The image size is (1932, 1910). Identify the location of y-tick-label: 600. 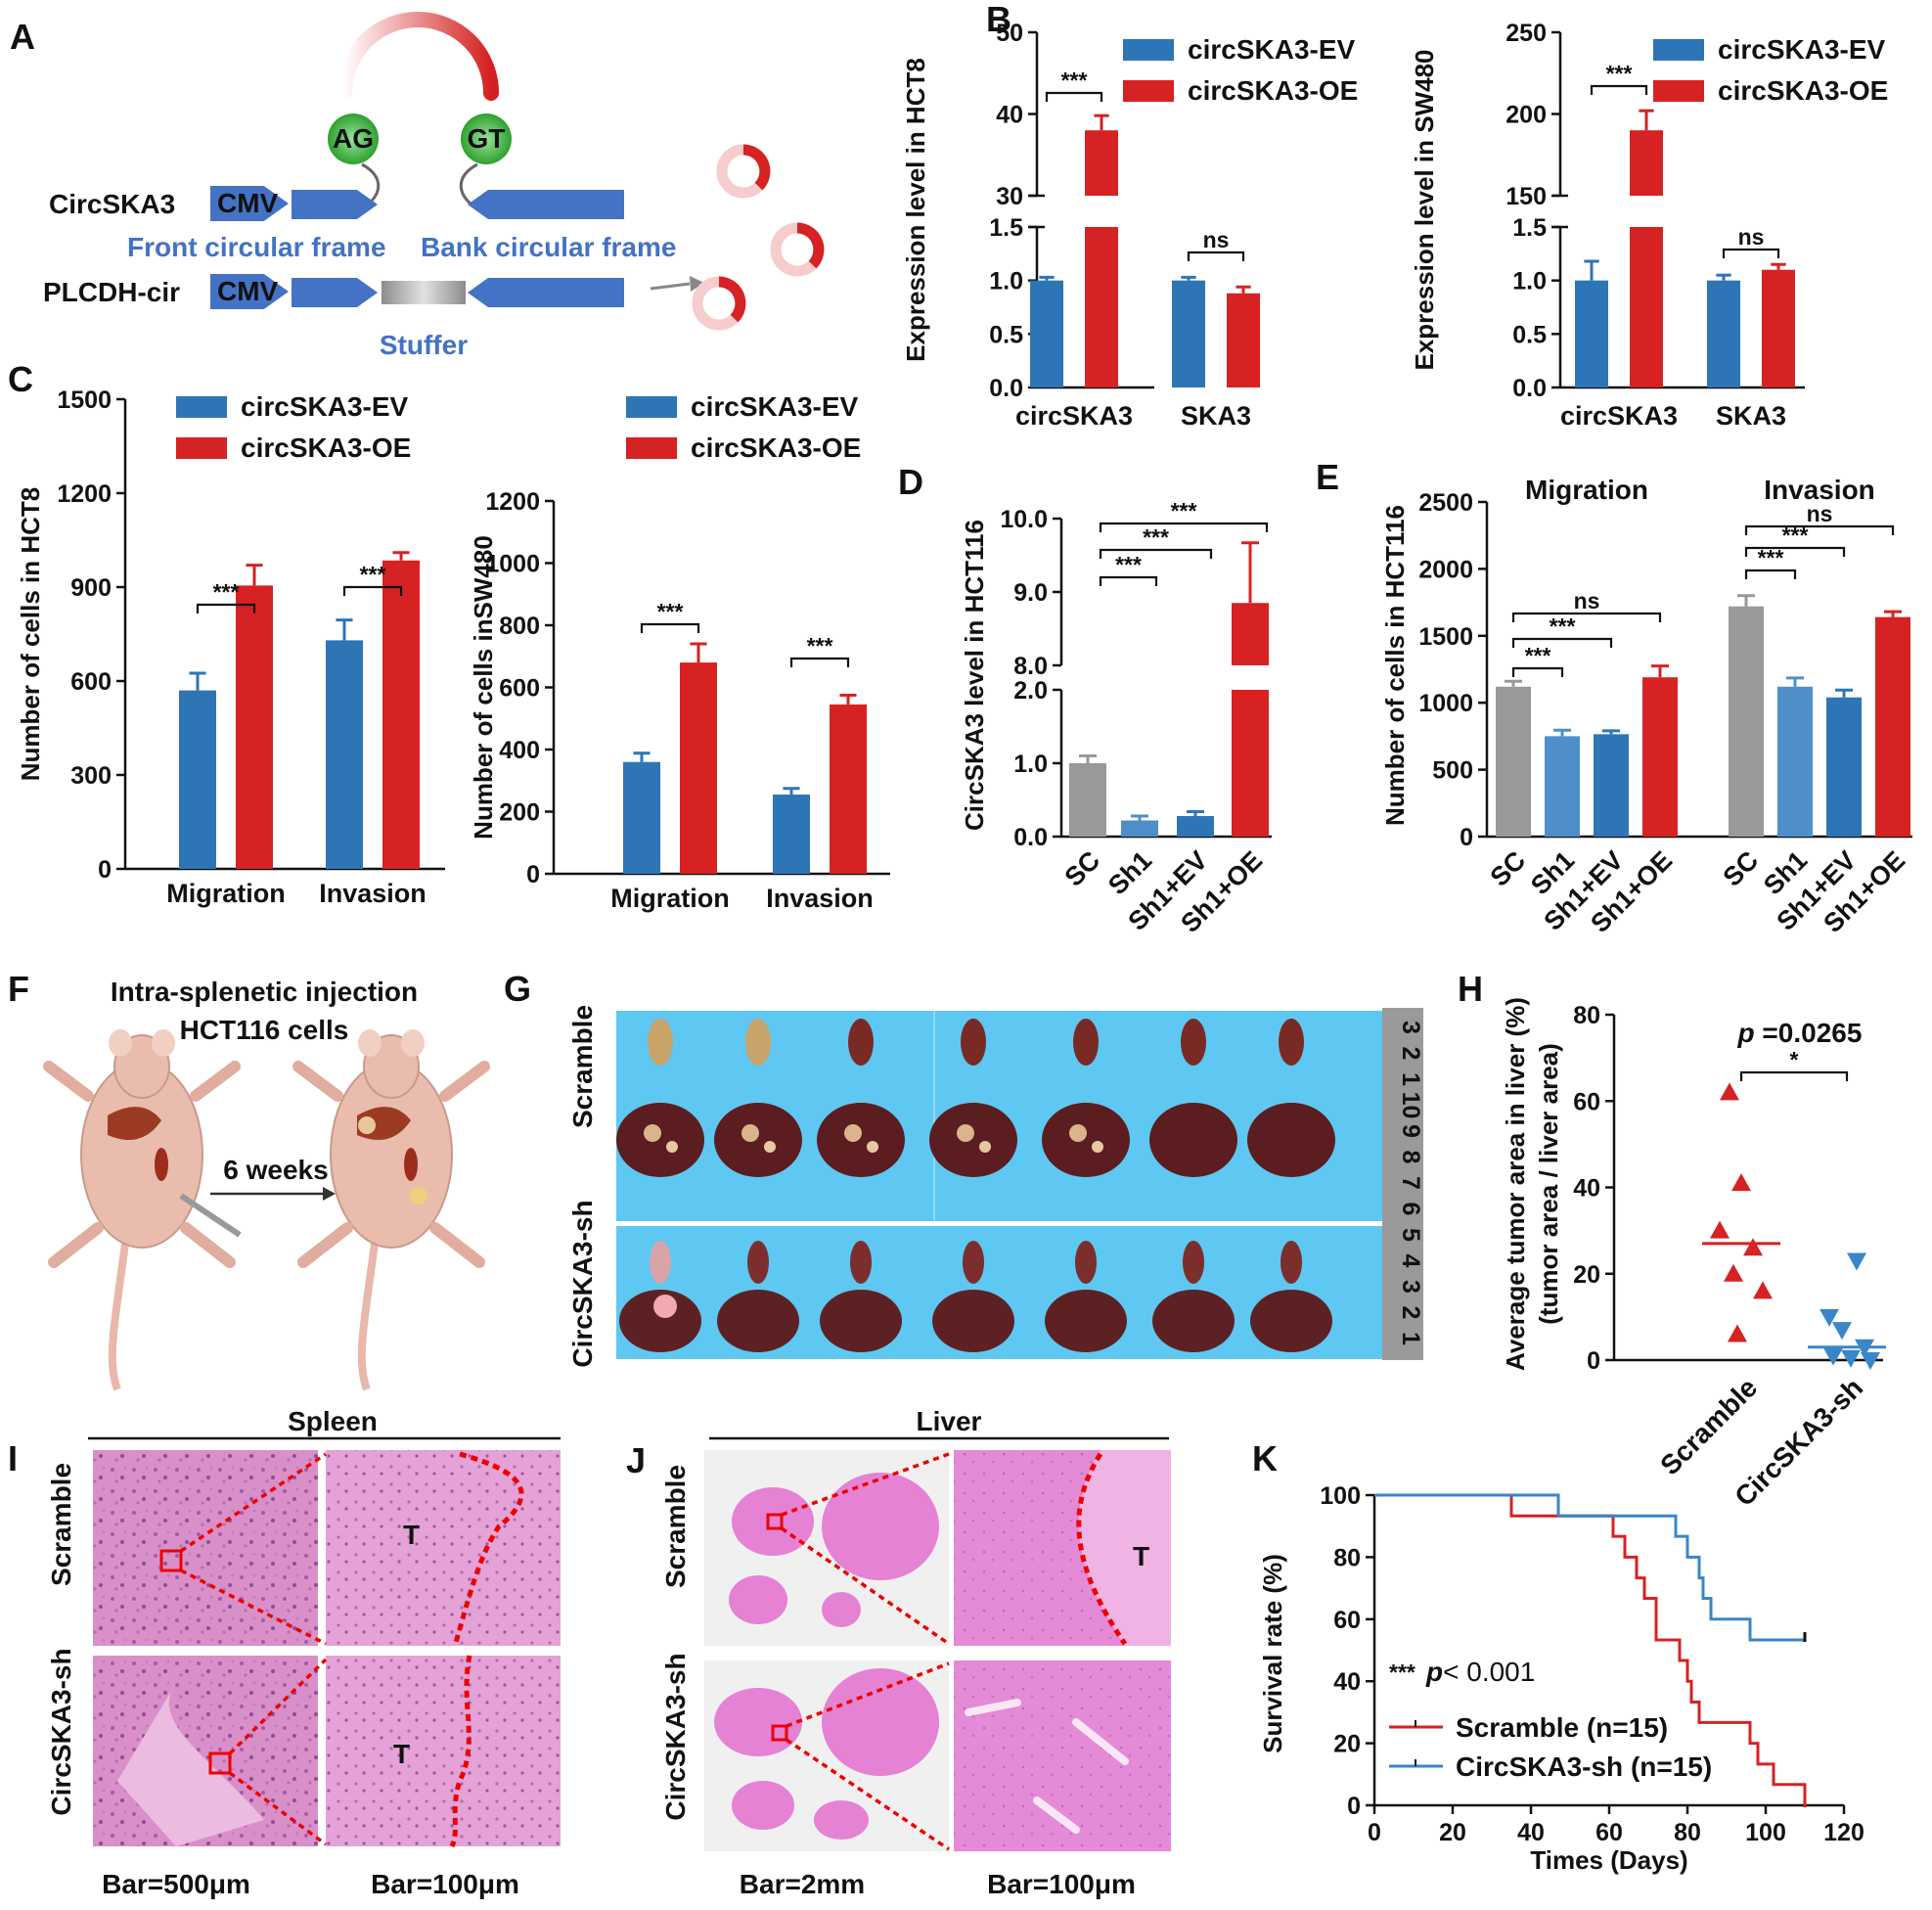
(519, 689).